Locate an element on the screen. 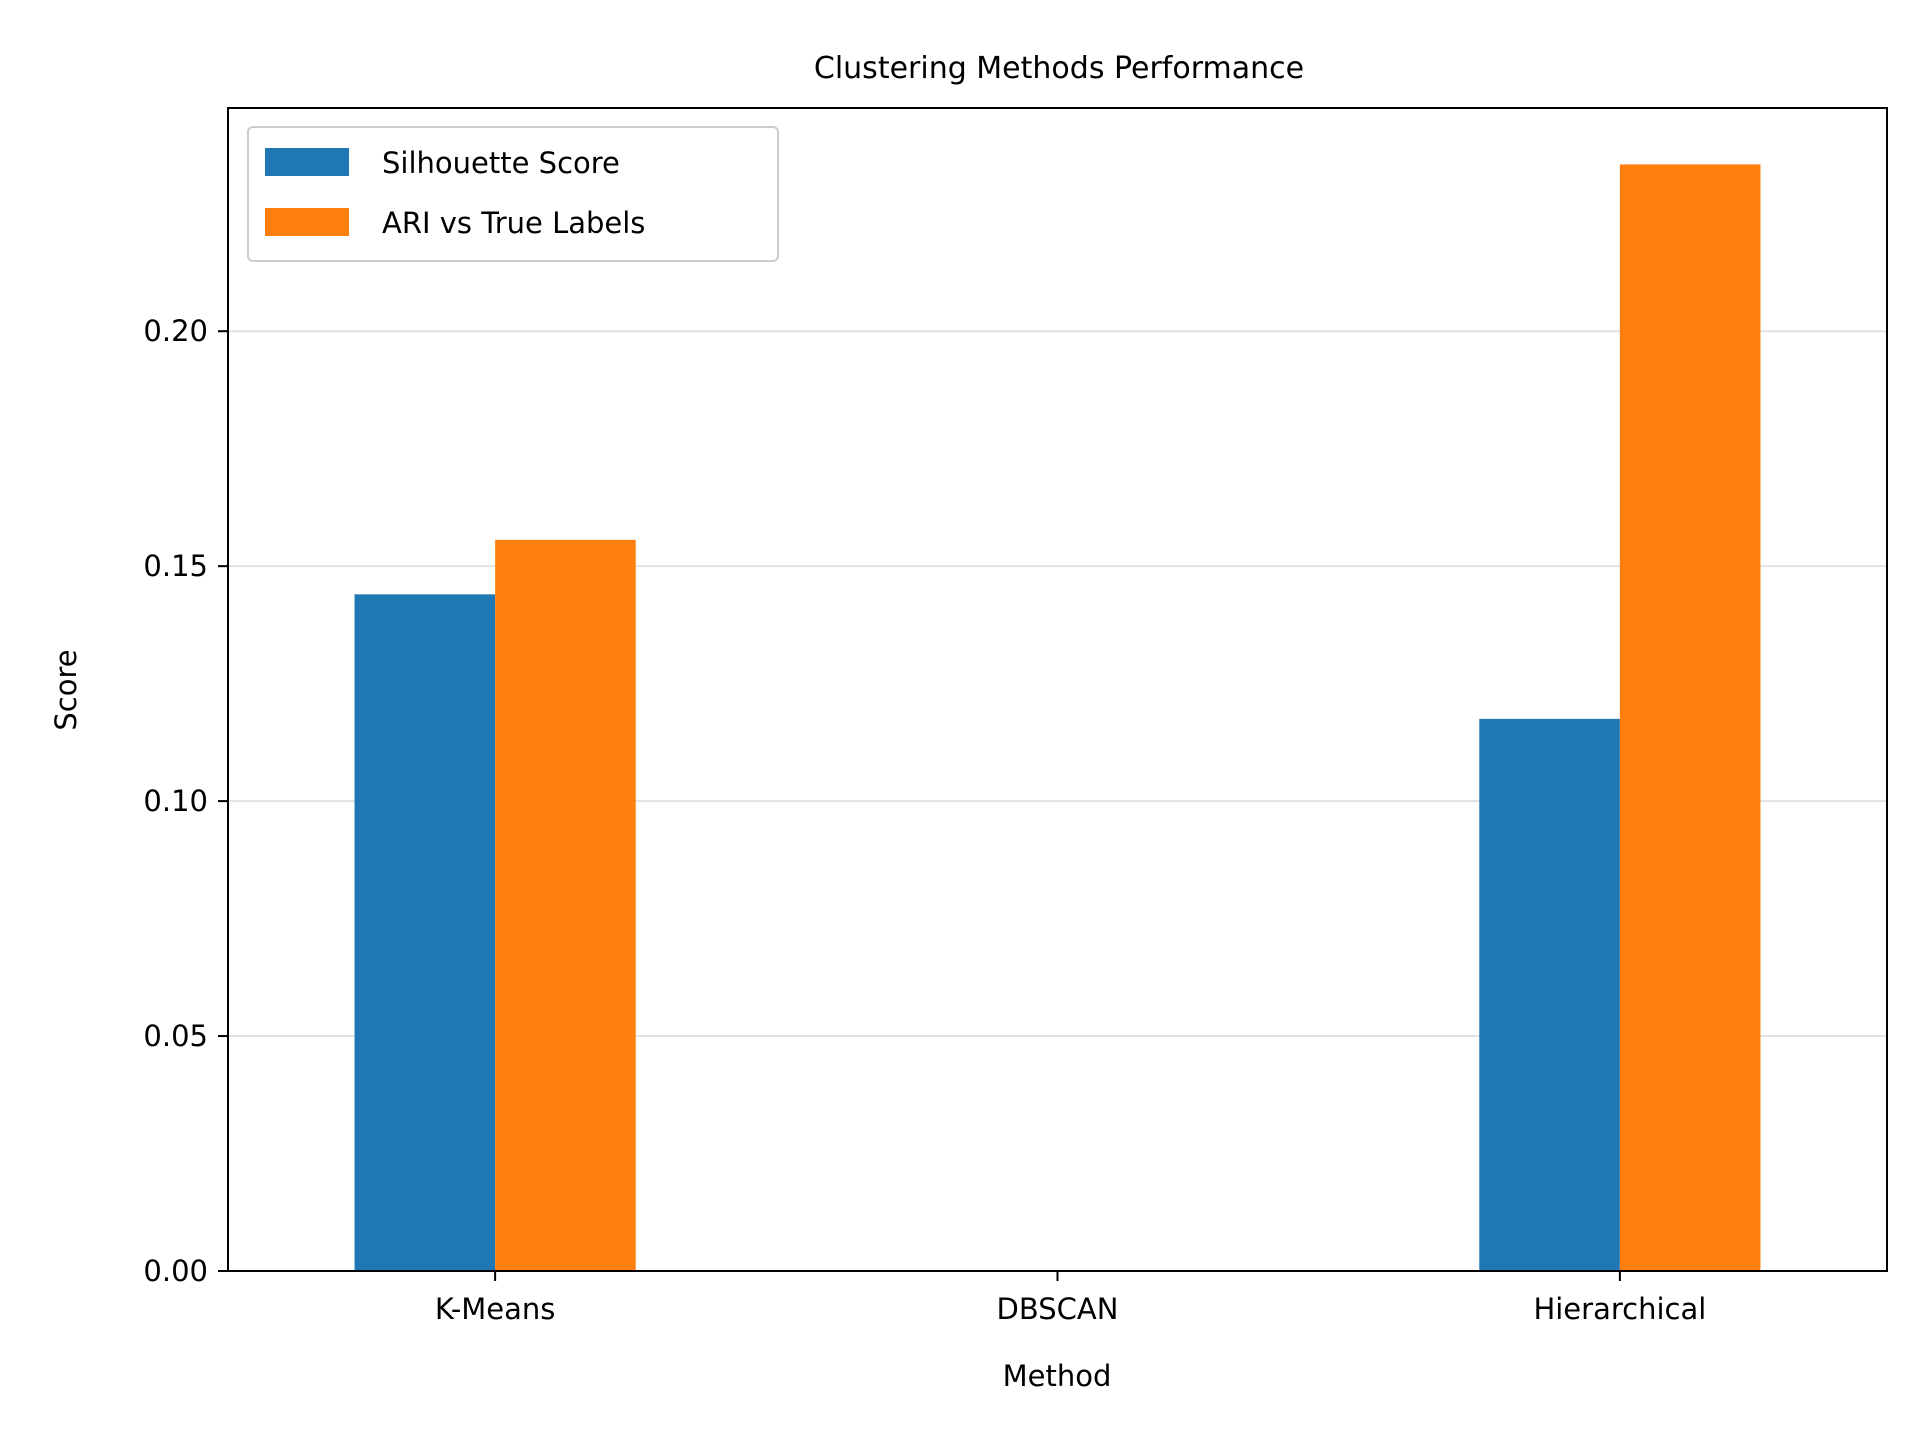  y-tick-label: 0.05 is located at coordinates (175, 1036).